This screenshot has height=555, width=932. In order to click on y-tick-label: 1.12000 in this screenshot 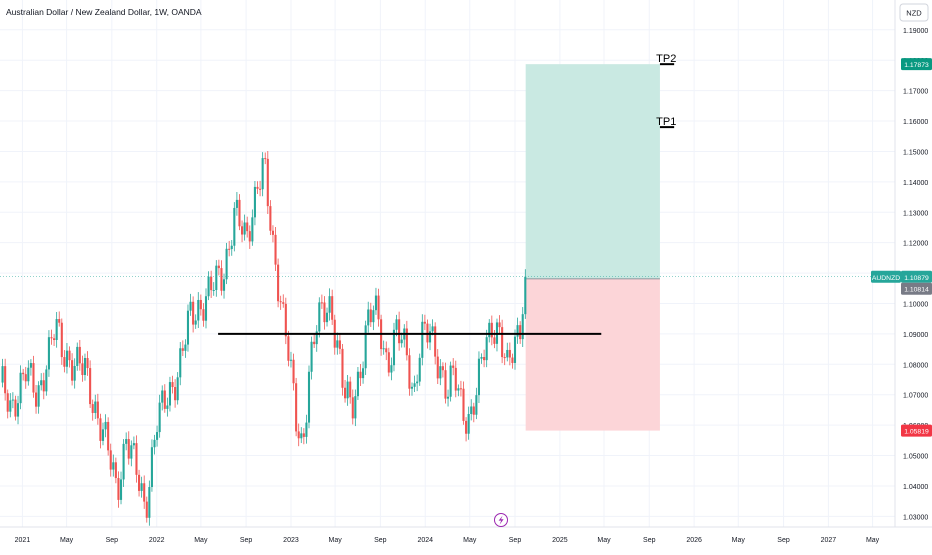, I will do `click(915, 244)`.